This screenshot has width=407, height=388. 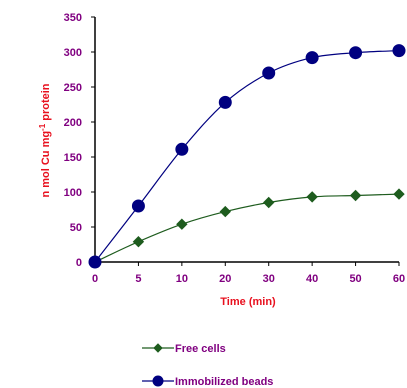 What do you see at coordinates (269, 279) in the screenshot?
I see `x-tick-label: 30` at bounding box center [269, 279].